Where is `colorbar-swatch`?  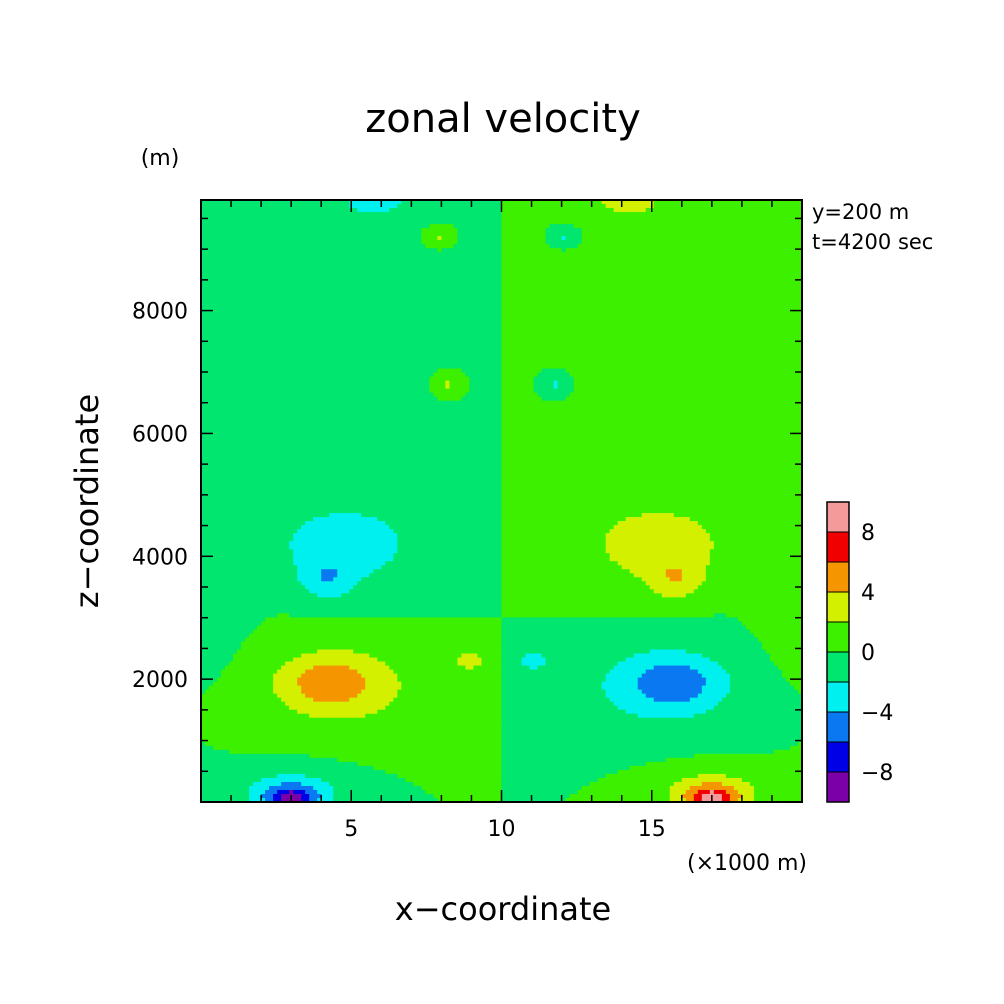
colorbar-swatch is located at coordinates (838, 757).